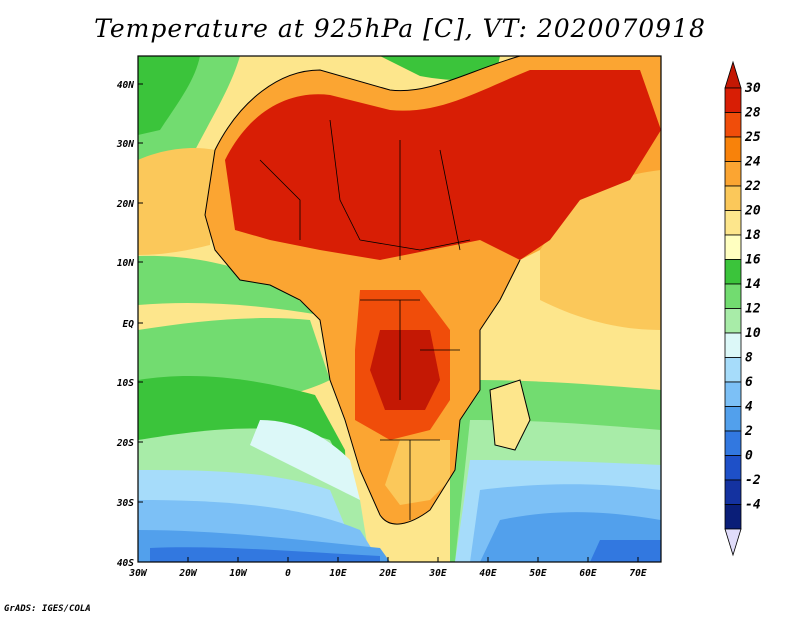 The image size is (800, 618). I want to click on colorbar-top-arrow, so click(733, 74).